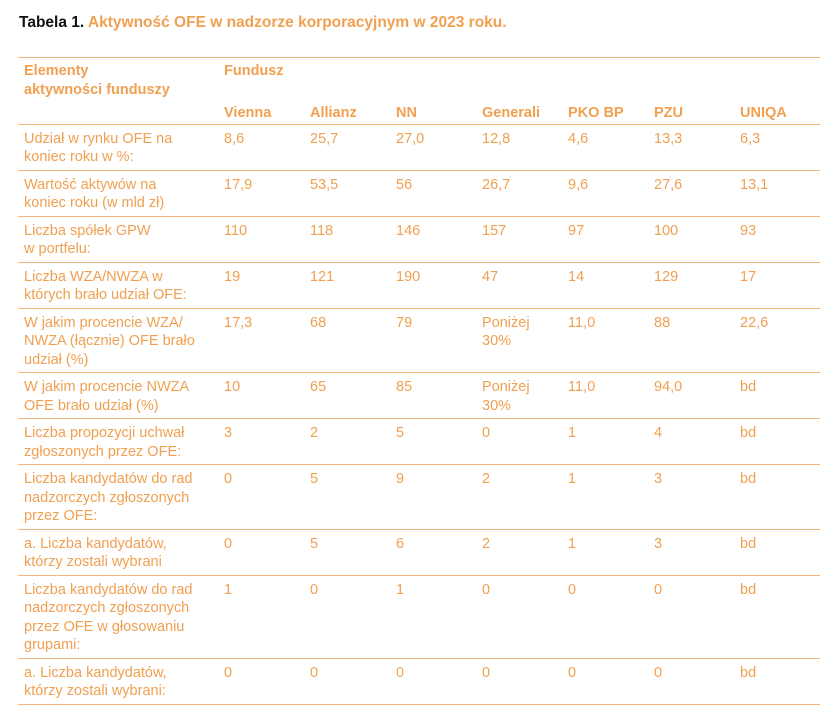 The height and width of the screenshot is (709, 820). What do you see at coordinates (261, 395) in the screenshot?
I see `table-cell: 10` at bounding box center [261, 395].